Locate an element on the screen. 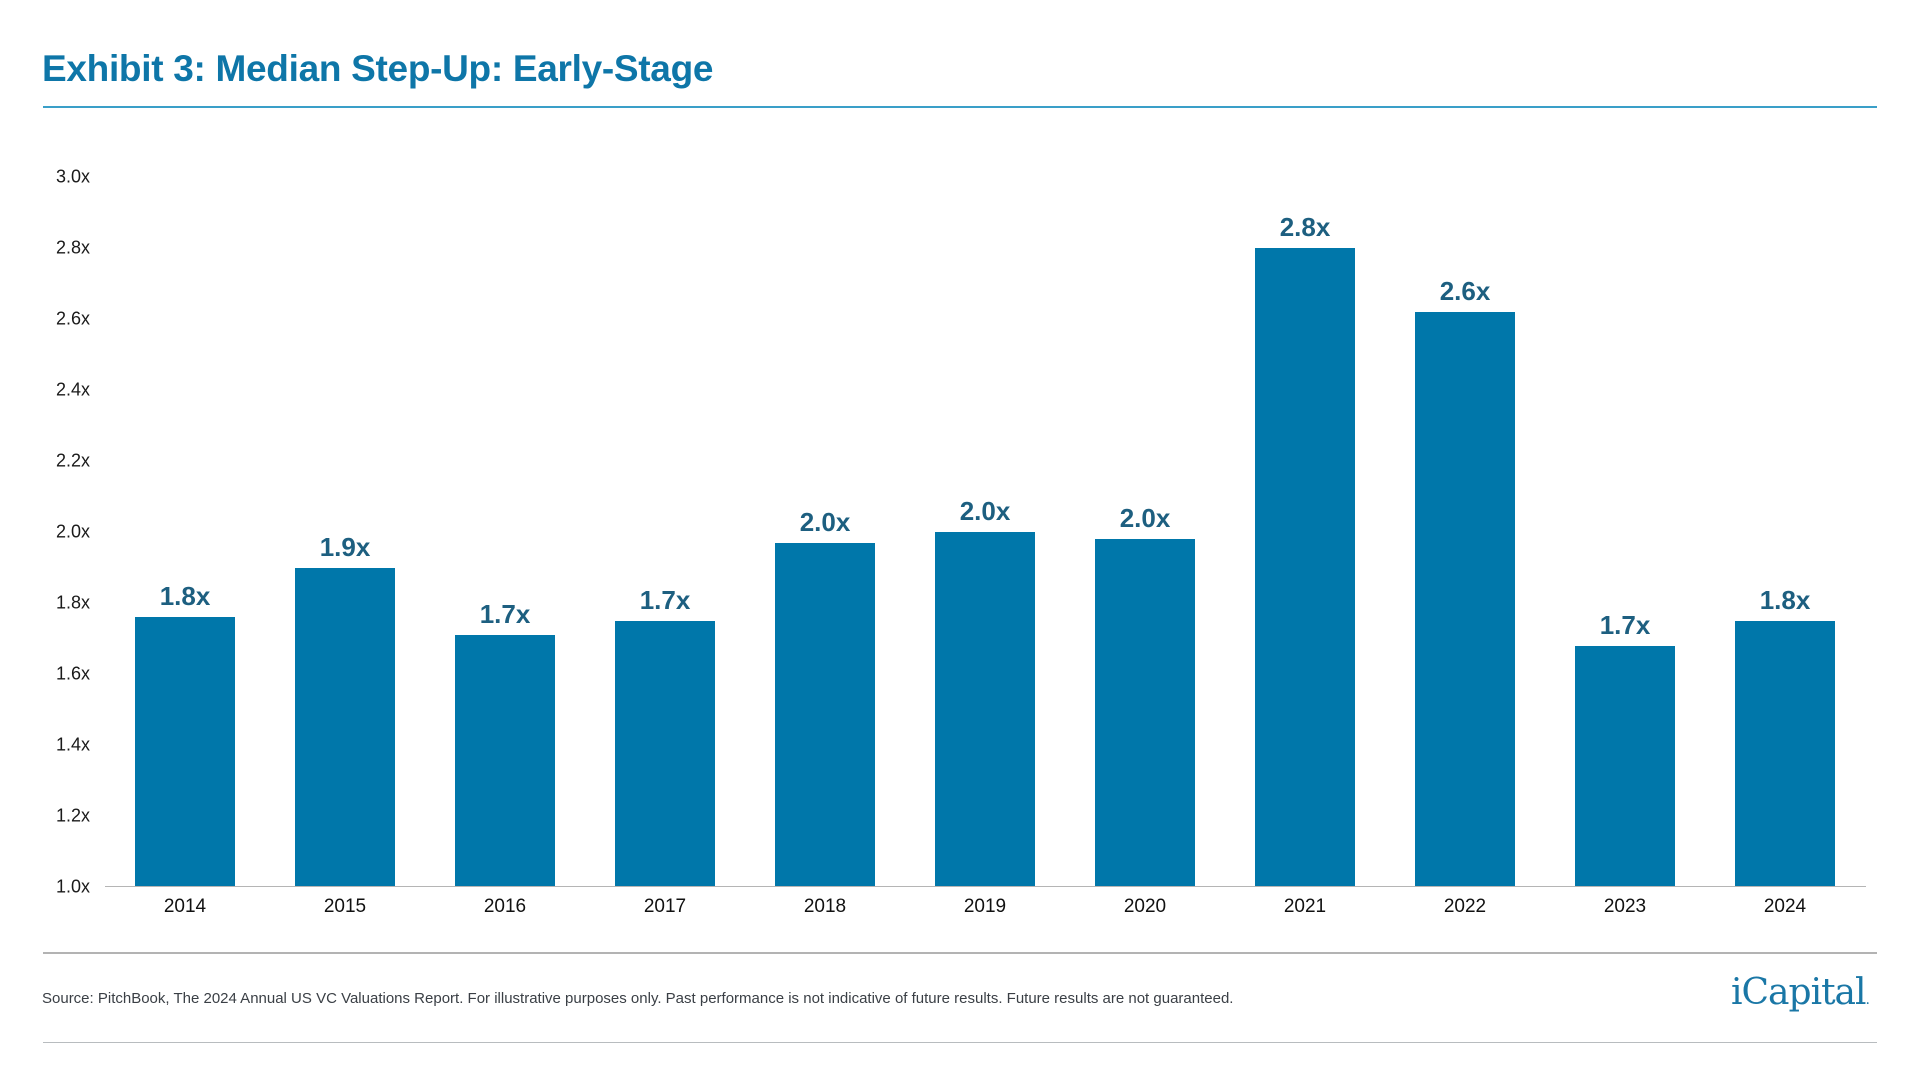 The image size is (1920, 1080). x-tick-label: 2023 is located at coordinates (1625, 906).